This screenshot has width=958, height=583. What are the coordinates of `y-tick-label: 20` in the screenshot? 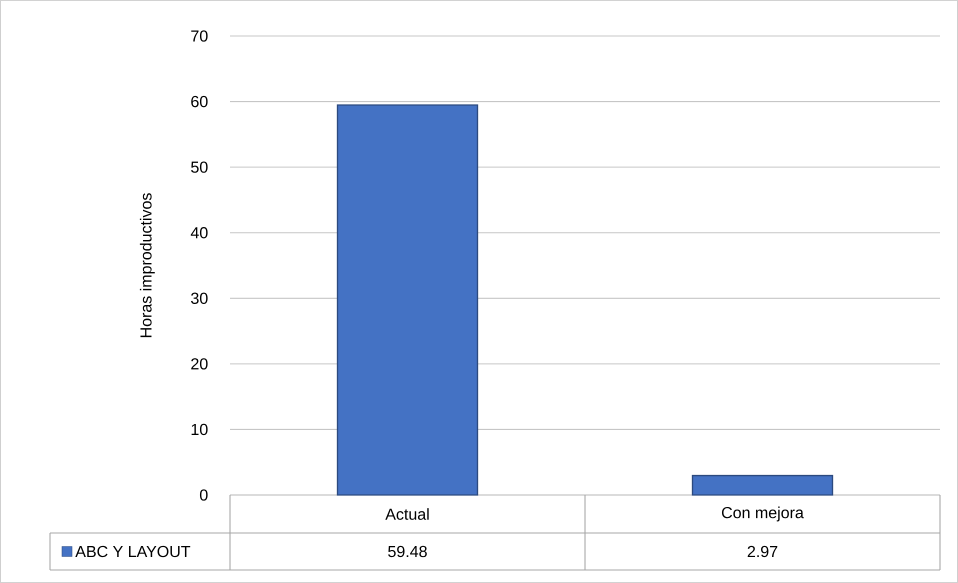 It's located at (199, 364).